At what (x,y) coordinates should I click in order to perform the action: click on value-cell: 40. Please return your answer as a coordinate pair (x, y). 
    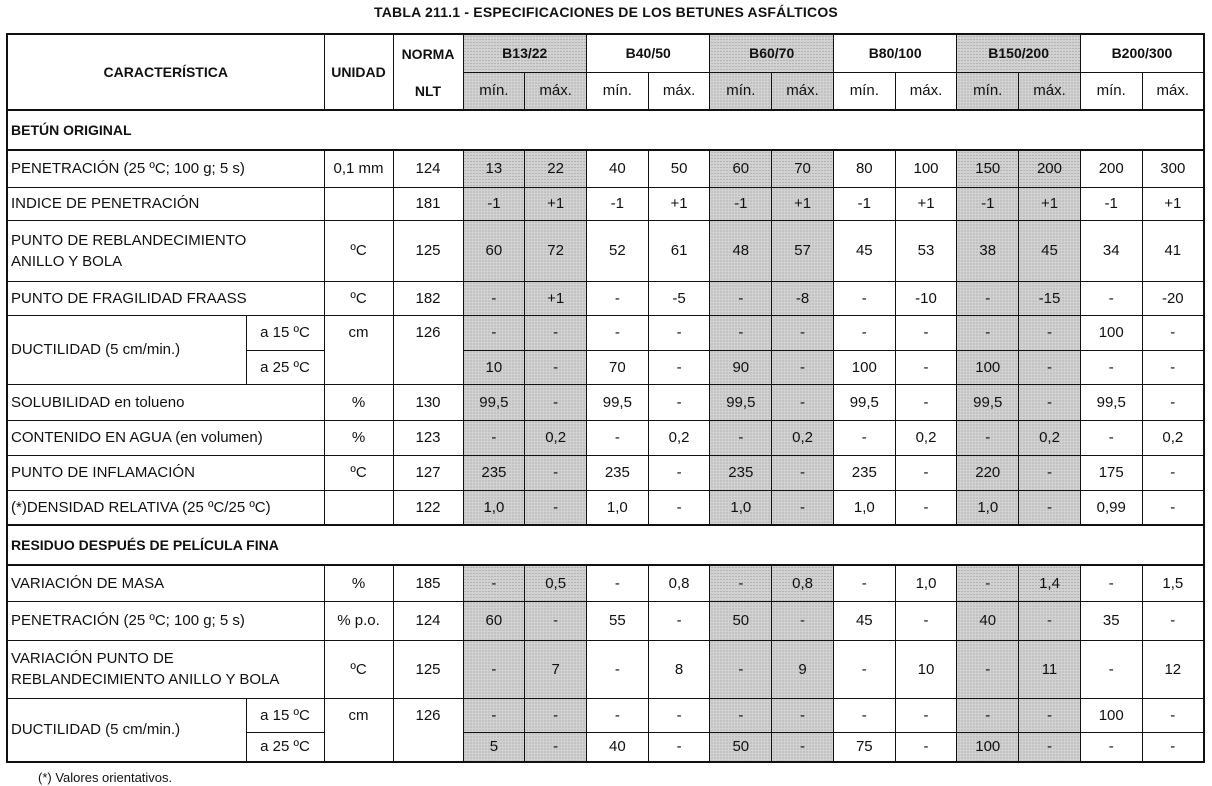
    Looking at the image, I should click on (617, 168).